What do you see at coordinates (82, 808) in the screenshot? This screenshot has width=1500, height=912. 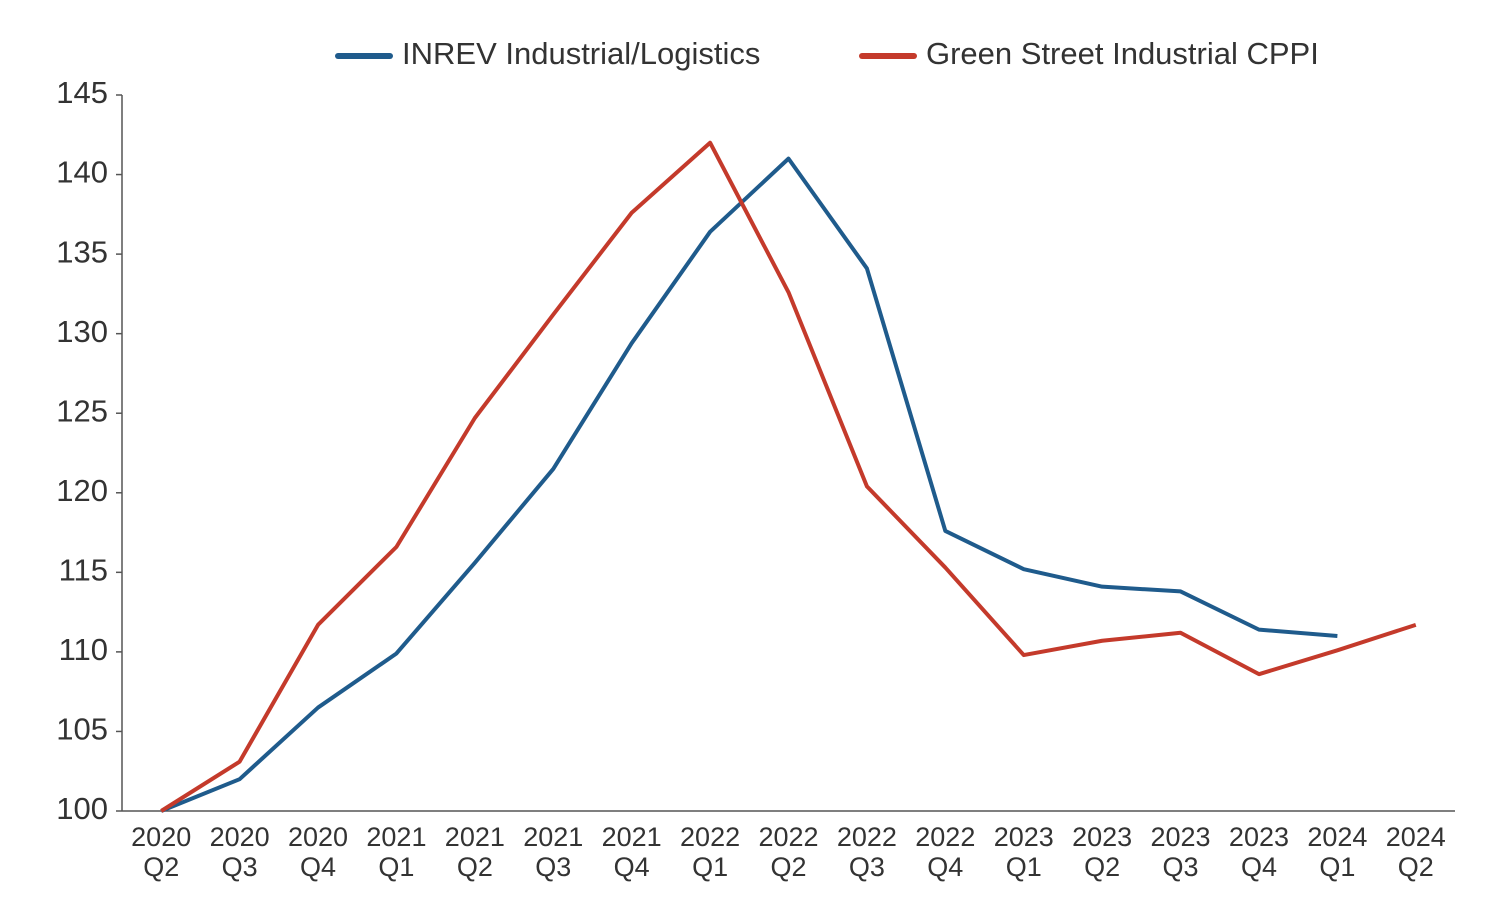 I see `y-tick-label: 100` at bounding box center [82, 808].